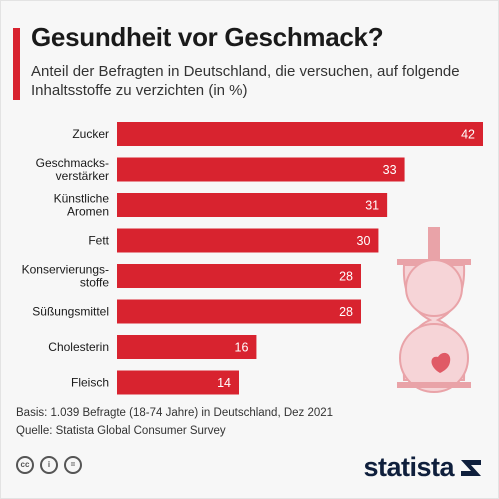 Image resolution: width=499 pixels, height=499 pixels. What do you see at coordinates (434, 310) in the screenshot?
I see `hourglass-illustration` at bounding box center [434, 310].